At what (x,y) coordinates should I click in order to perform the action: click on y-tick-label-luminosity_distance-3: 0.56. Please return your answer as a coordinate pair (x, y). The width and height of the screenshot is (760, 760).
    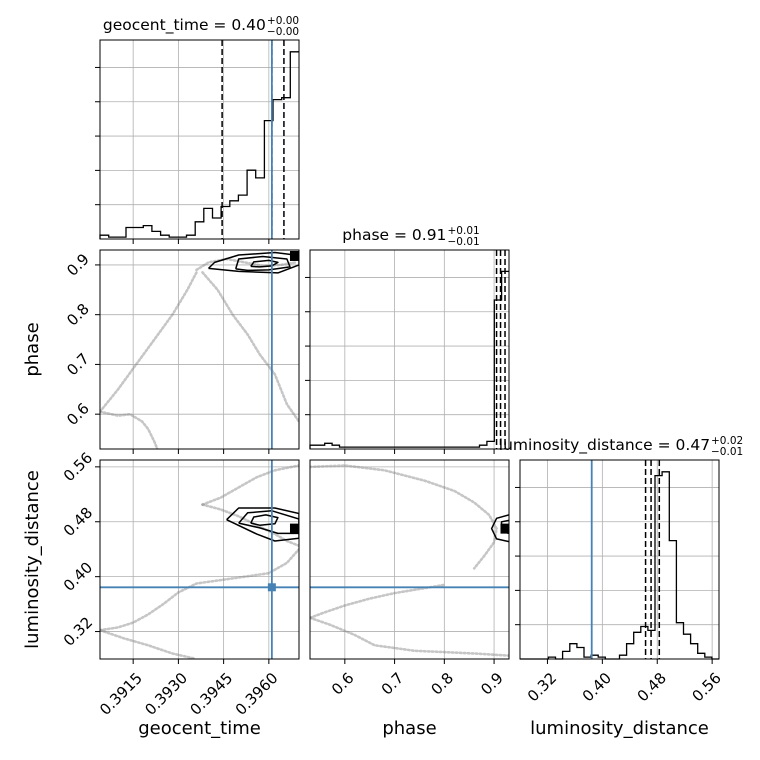
    Looking at the image, I should click on (78, 467).